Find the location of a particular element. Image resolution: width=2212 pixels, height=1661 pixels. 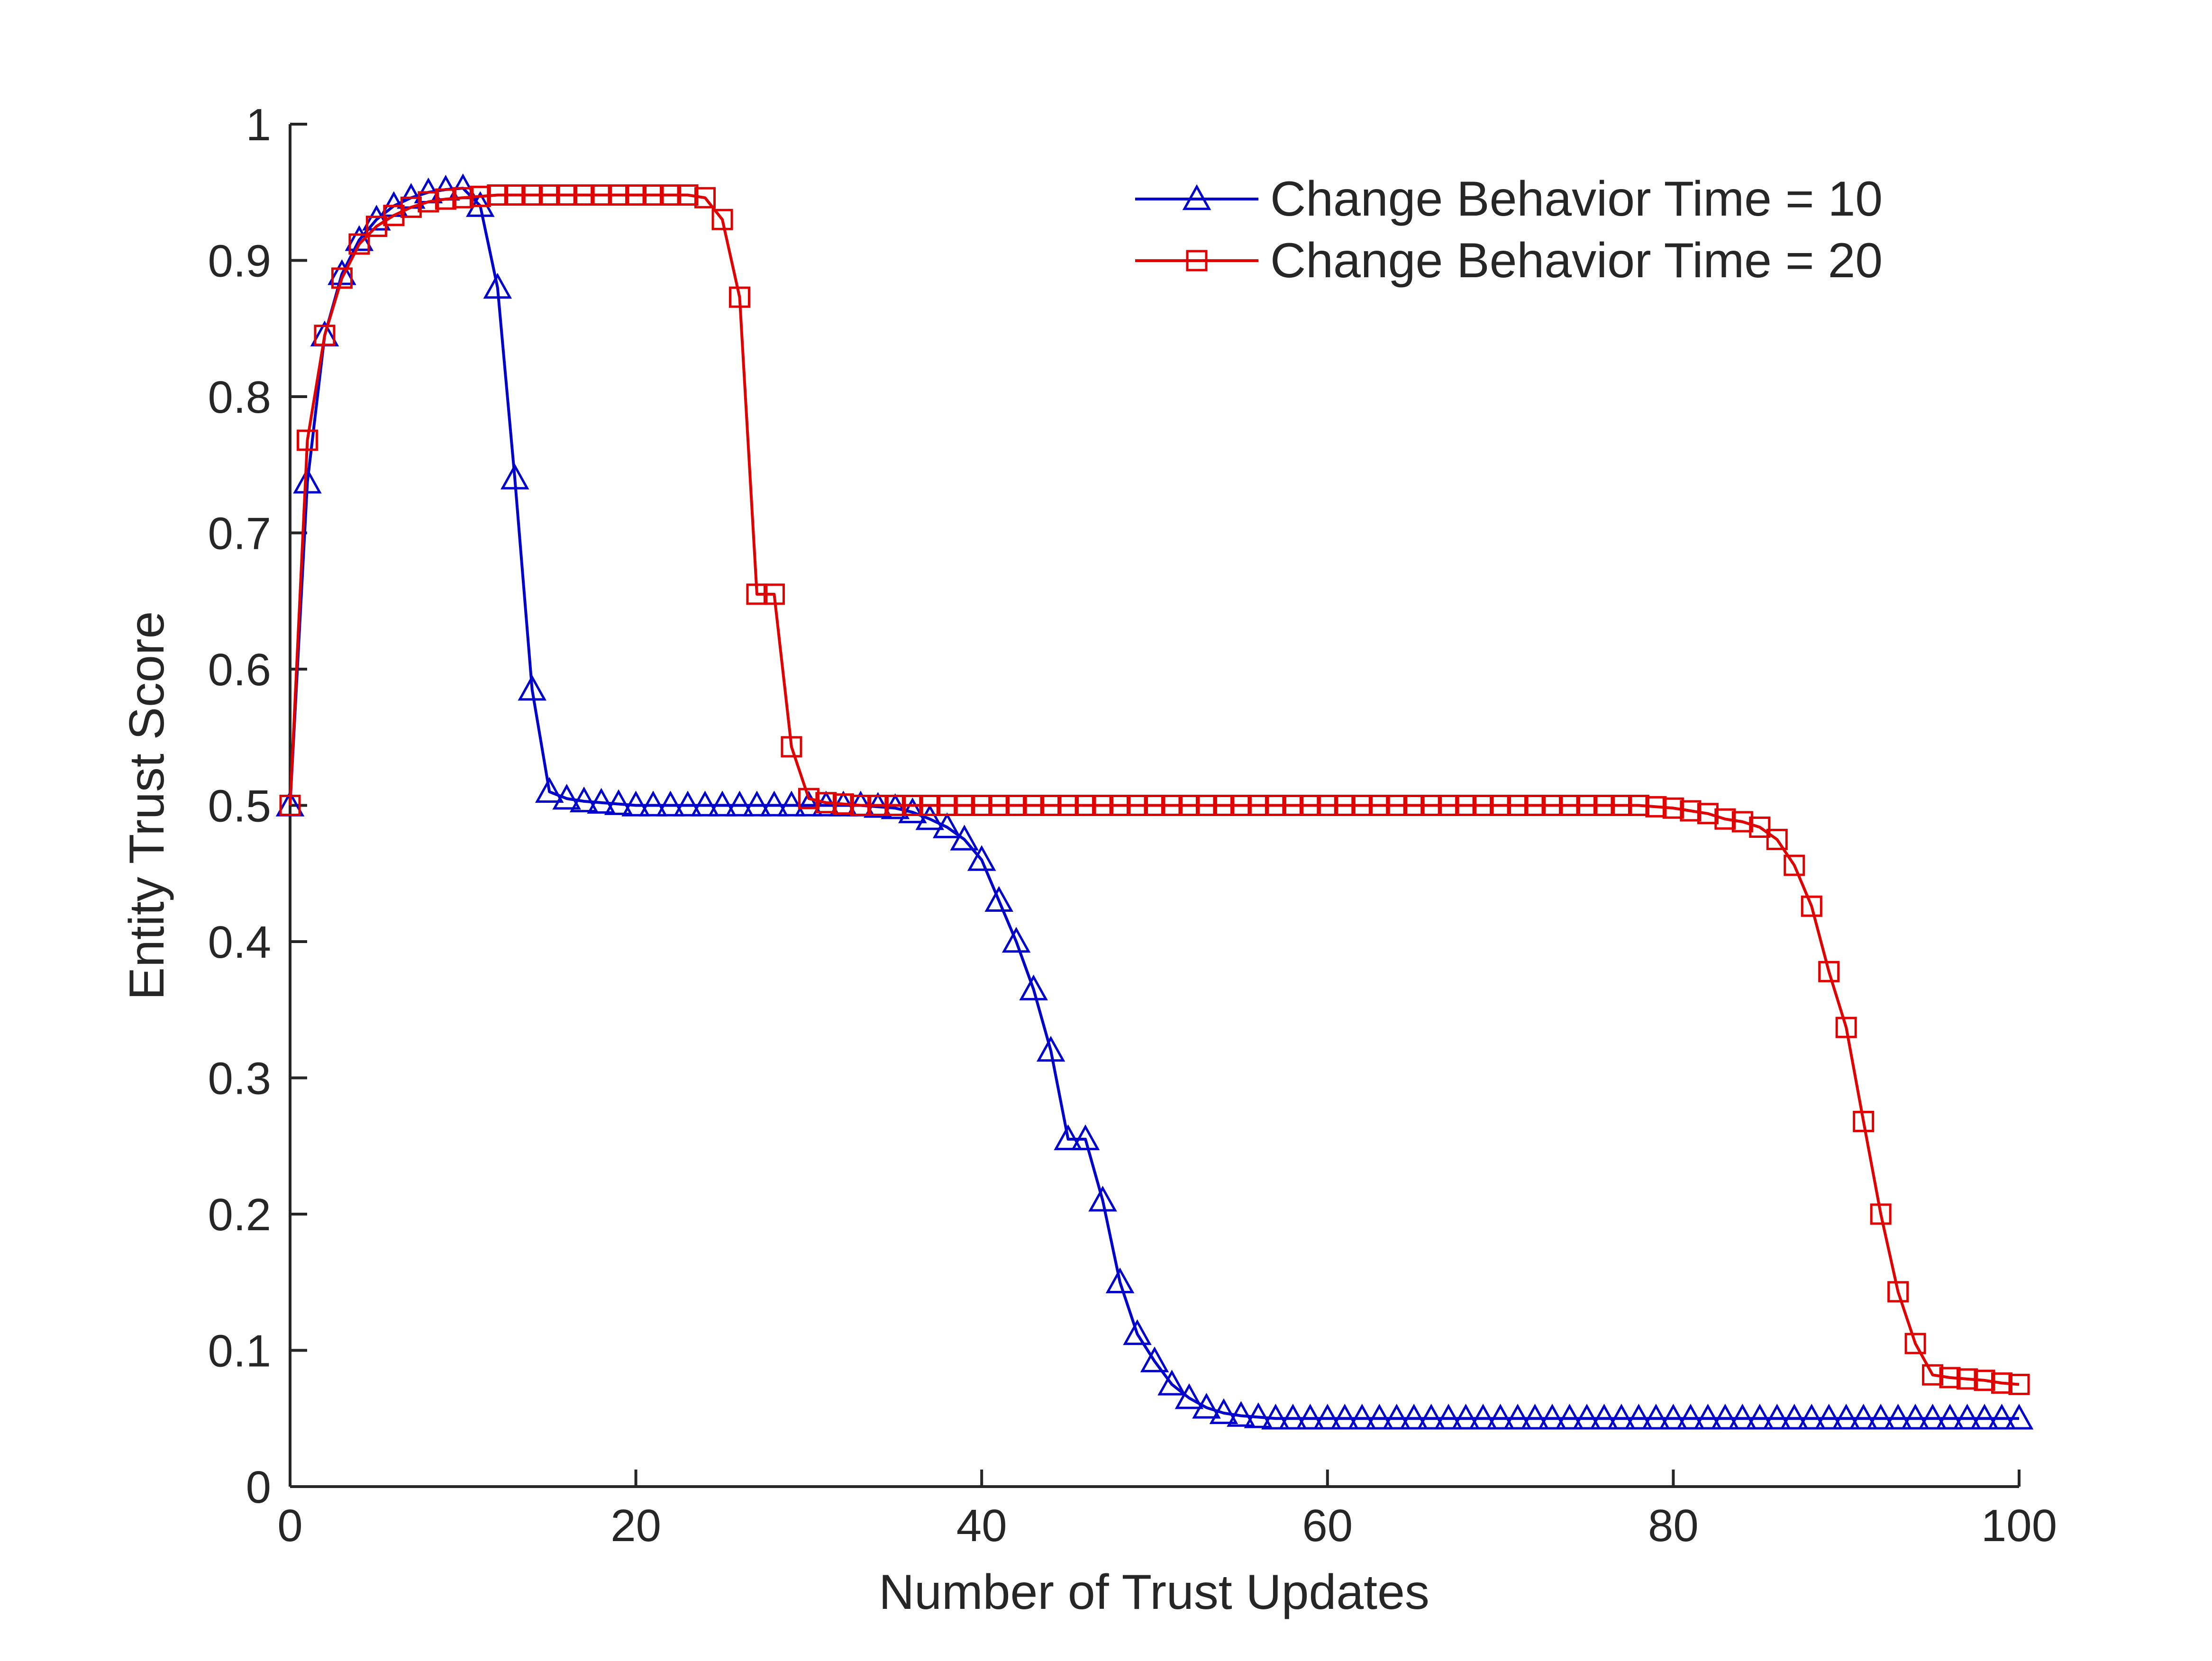

x-tick-label: 0 is located at coordinates (289, 1525).